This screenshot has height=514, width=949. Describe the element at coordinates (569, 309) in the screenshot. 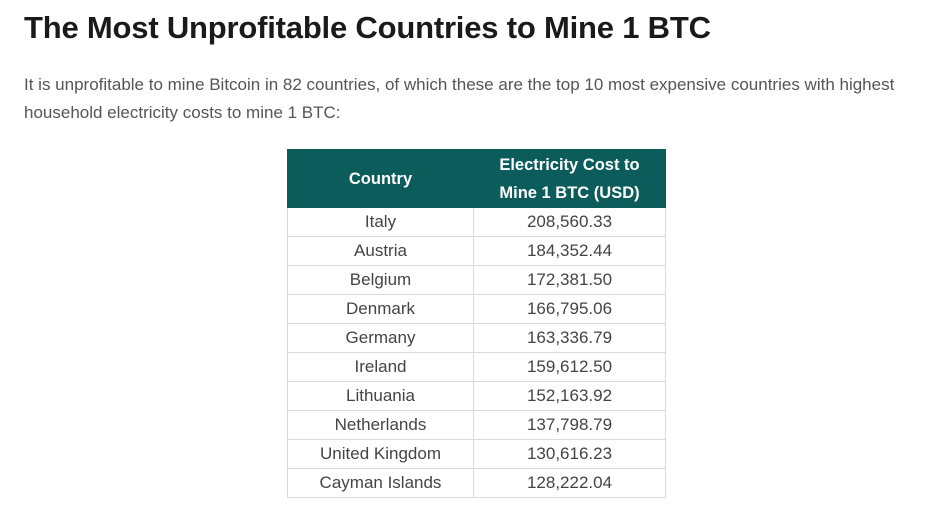

I see `cost-cell: 166,795.06` at that location.